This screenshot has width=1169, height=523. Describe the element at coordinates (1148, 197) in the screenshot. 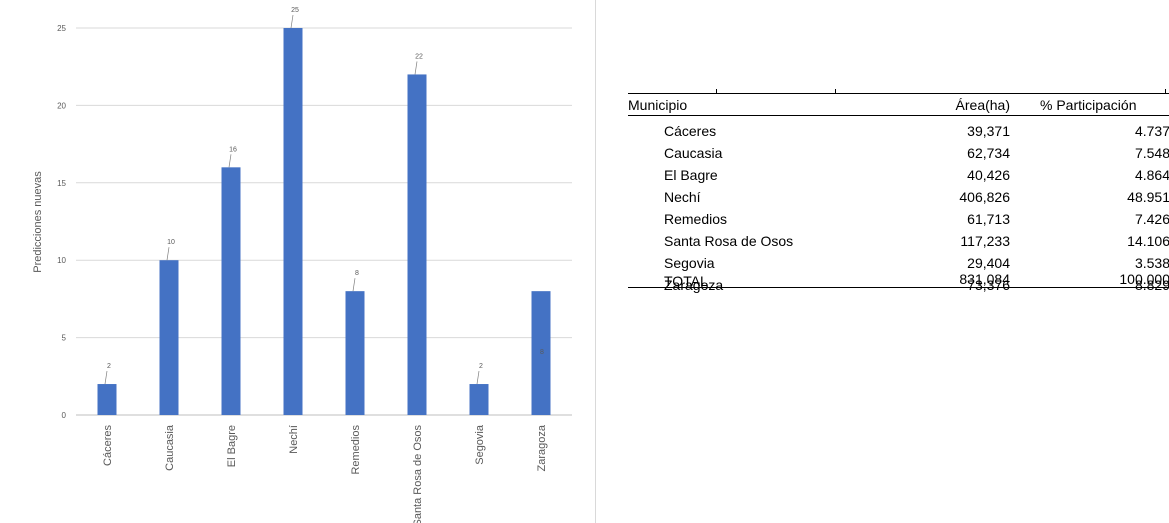

I see `table-cell-participacion: 48.951` at that location.